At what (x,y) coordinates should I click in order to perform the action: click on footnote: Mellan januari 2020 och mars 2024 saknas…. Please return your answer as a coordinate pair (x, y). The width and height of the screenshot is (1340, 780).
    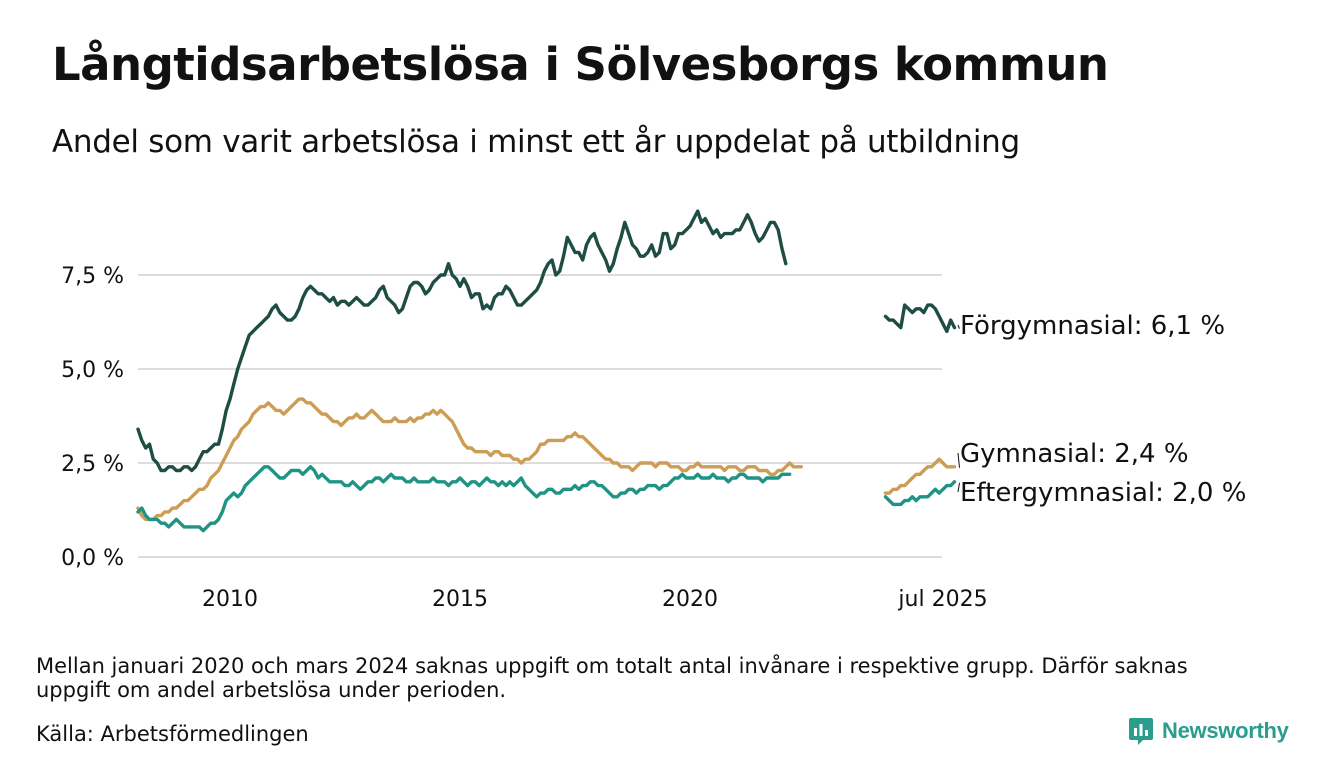
    Looking at the image, I should click on (612, 678).